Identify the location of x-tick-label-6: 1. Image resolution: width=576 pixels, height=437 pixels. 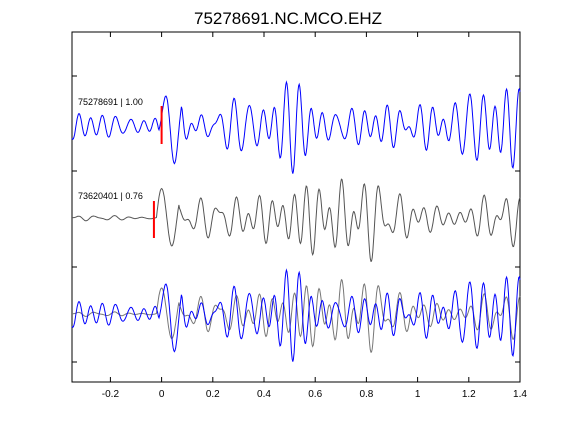
(418, 394).